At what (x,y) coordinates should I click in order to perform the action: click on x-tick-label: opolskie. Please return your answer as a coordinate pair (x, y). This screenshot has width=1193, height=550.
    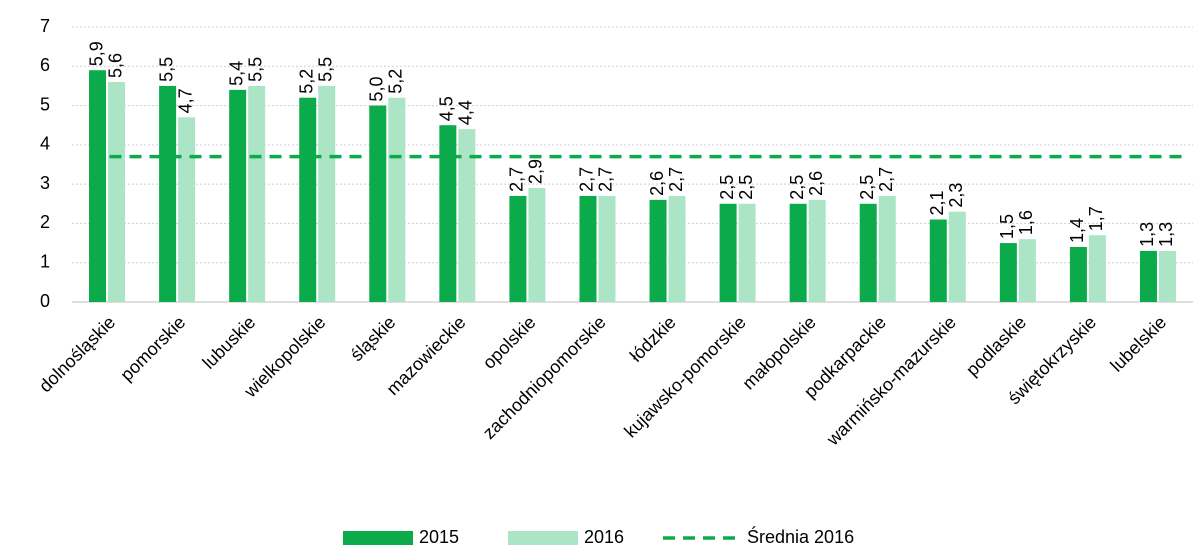
    Looking at the image, I should click on (509, 342).